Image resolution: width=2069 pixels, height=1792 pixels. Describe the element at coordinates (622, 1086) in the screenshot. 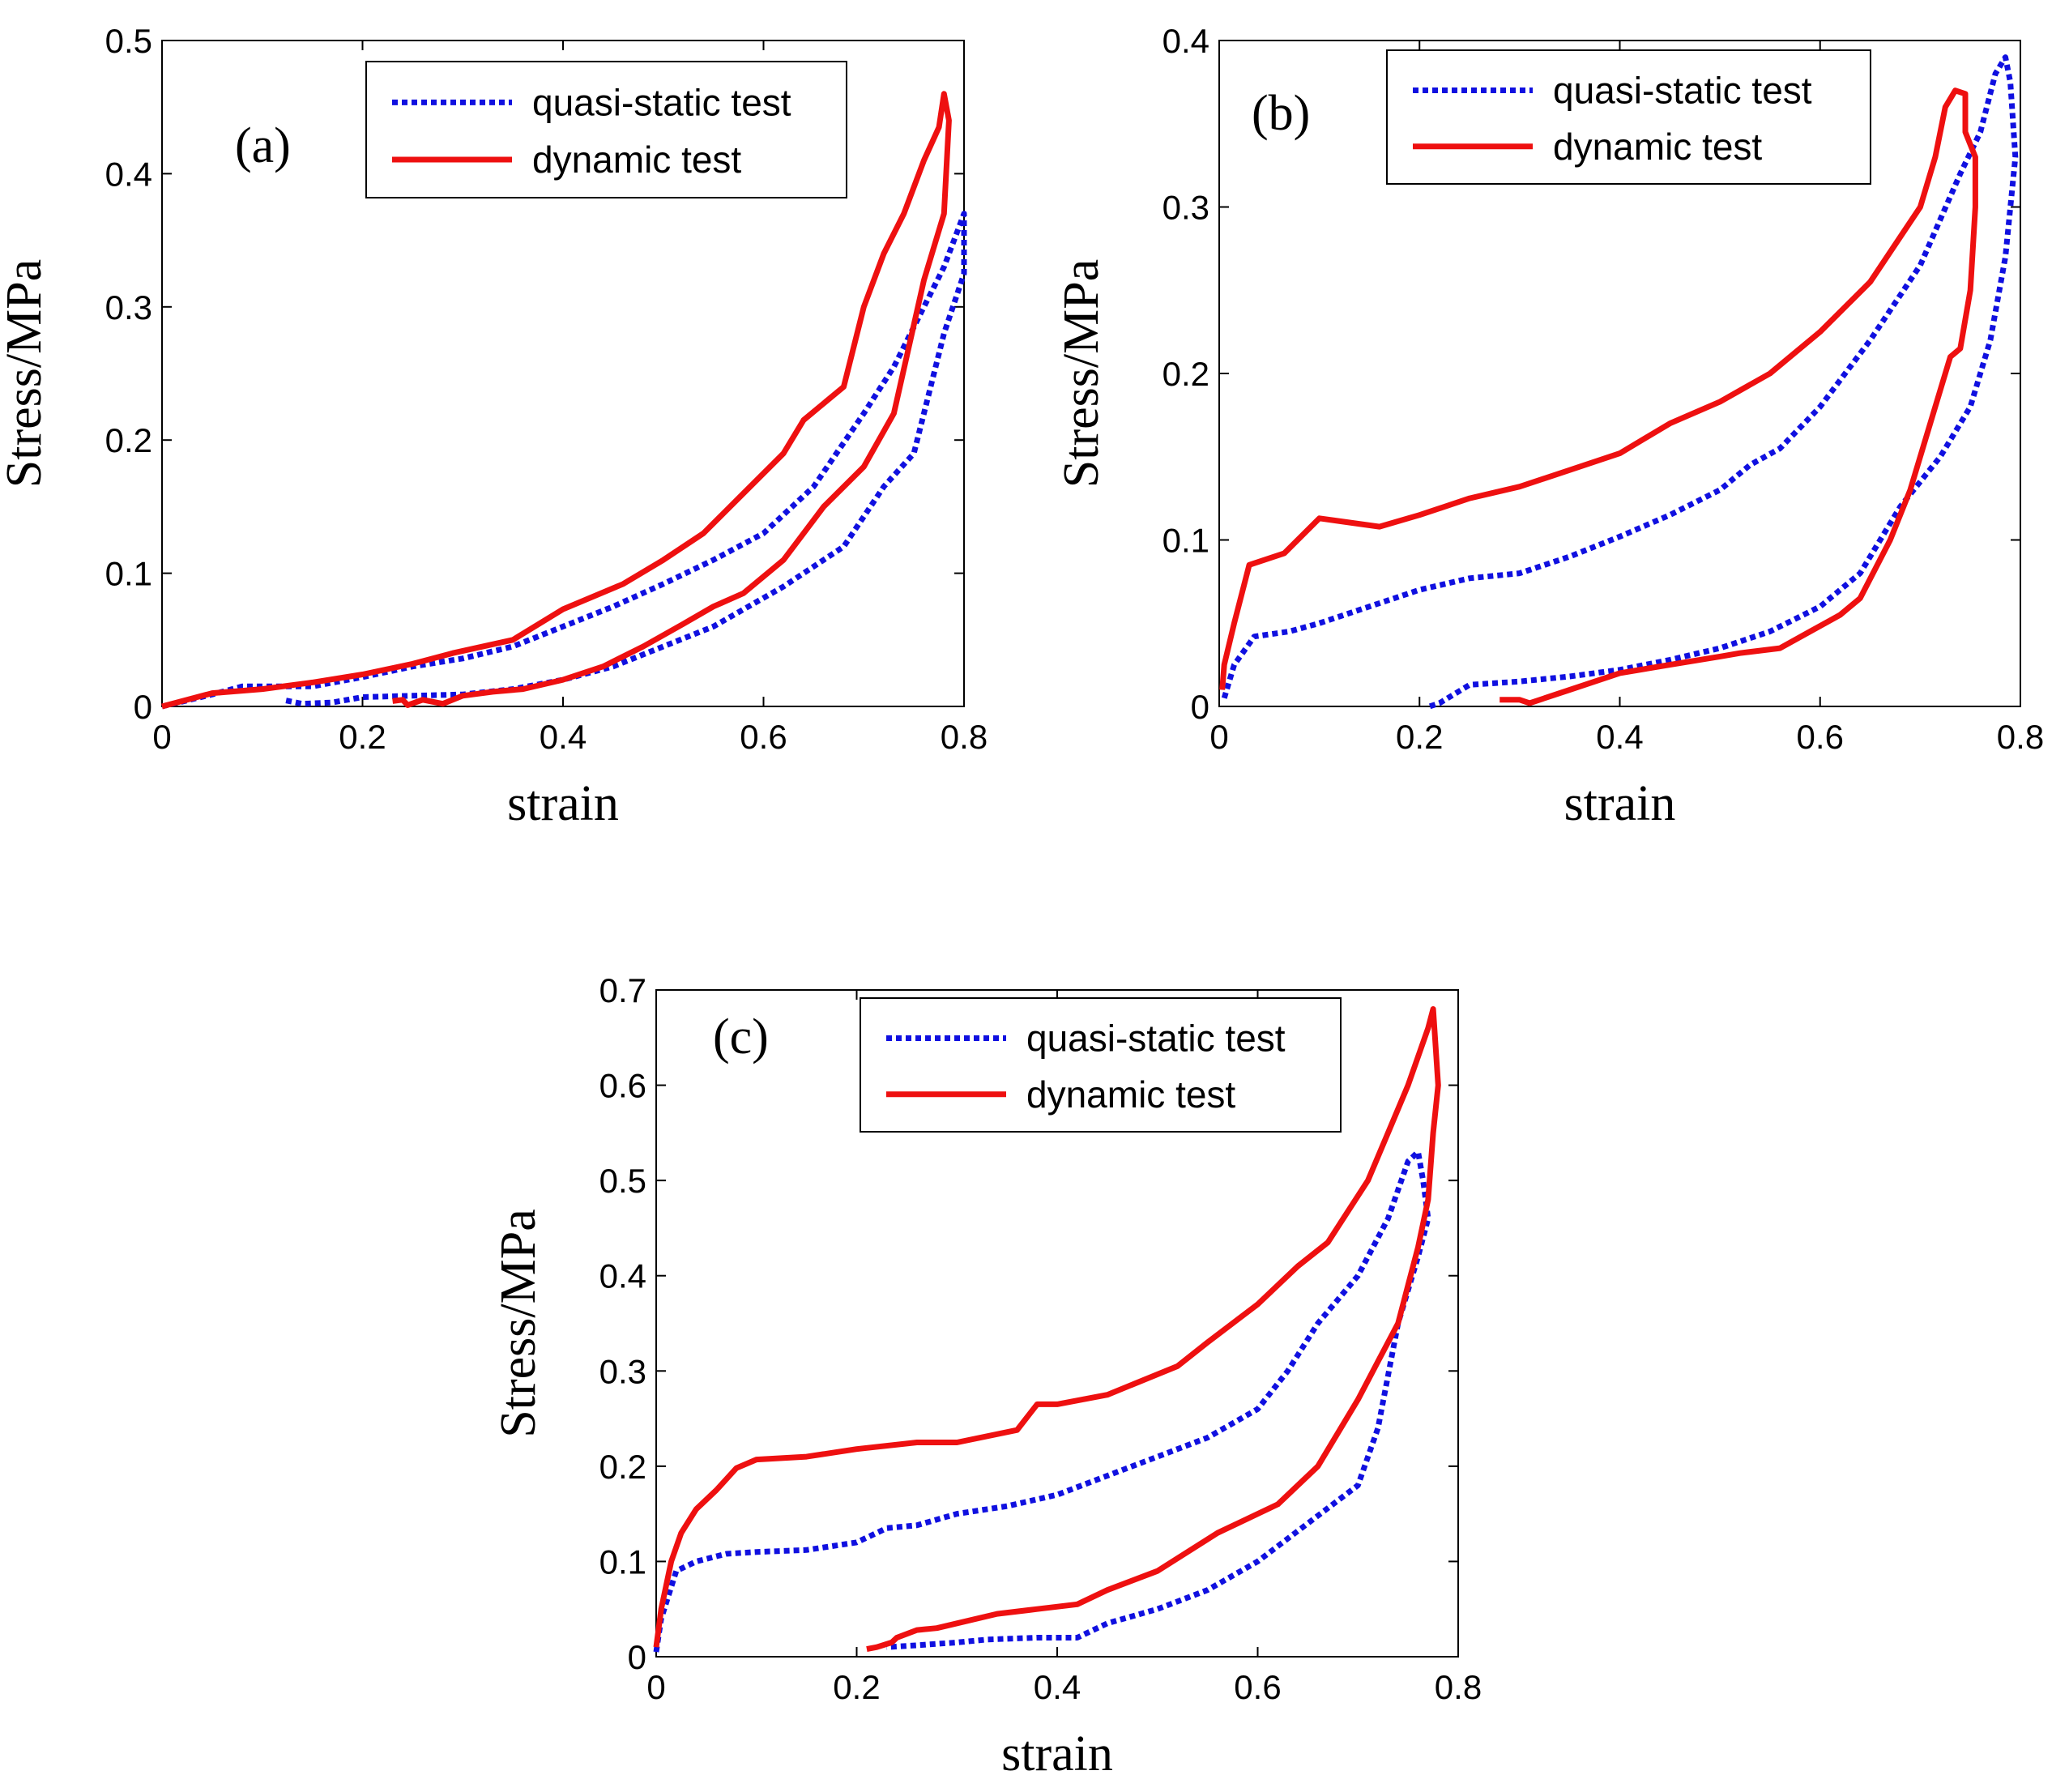

I see `y-tick-label: 0.6` at that location.